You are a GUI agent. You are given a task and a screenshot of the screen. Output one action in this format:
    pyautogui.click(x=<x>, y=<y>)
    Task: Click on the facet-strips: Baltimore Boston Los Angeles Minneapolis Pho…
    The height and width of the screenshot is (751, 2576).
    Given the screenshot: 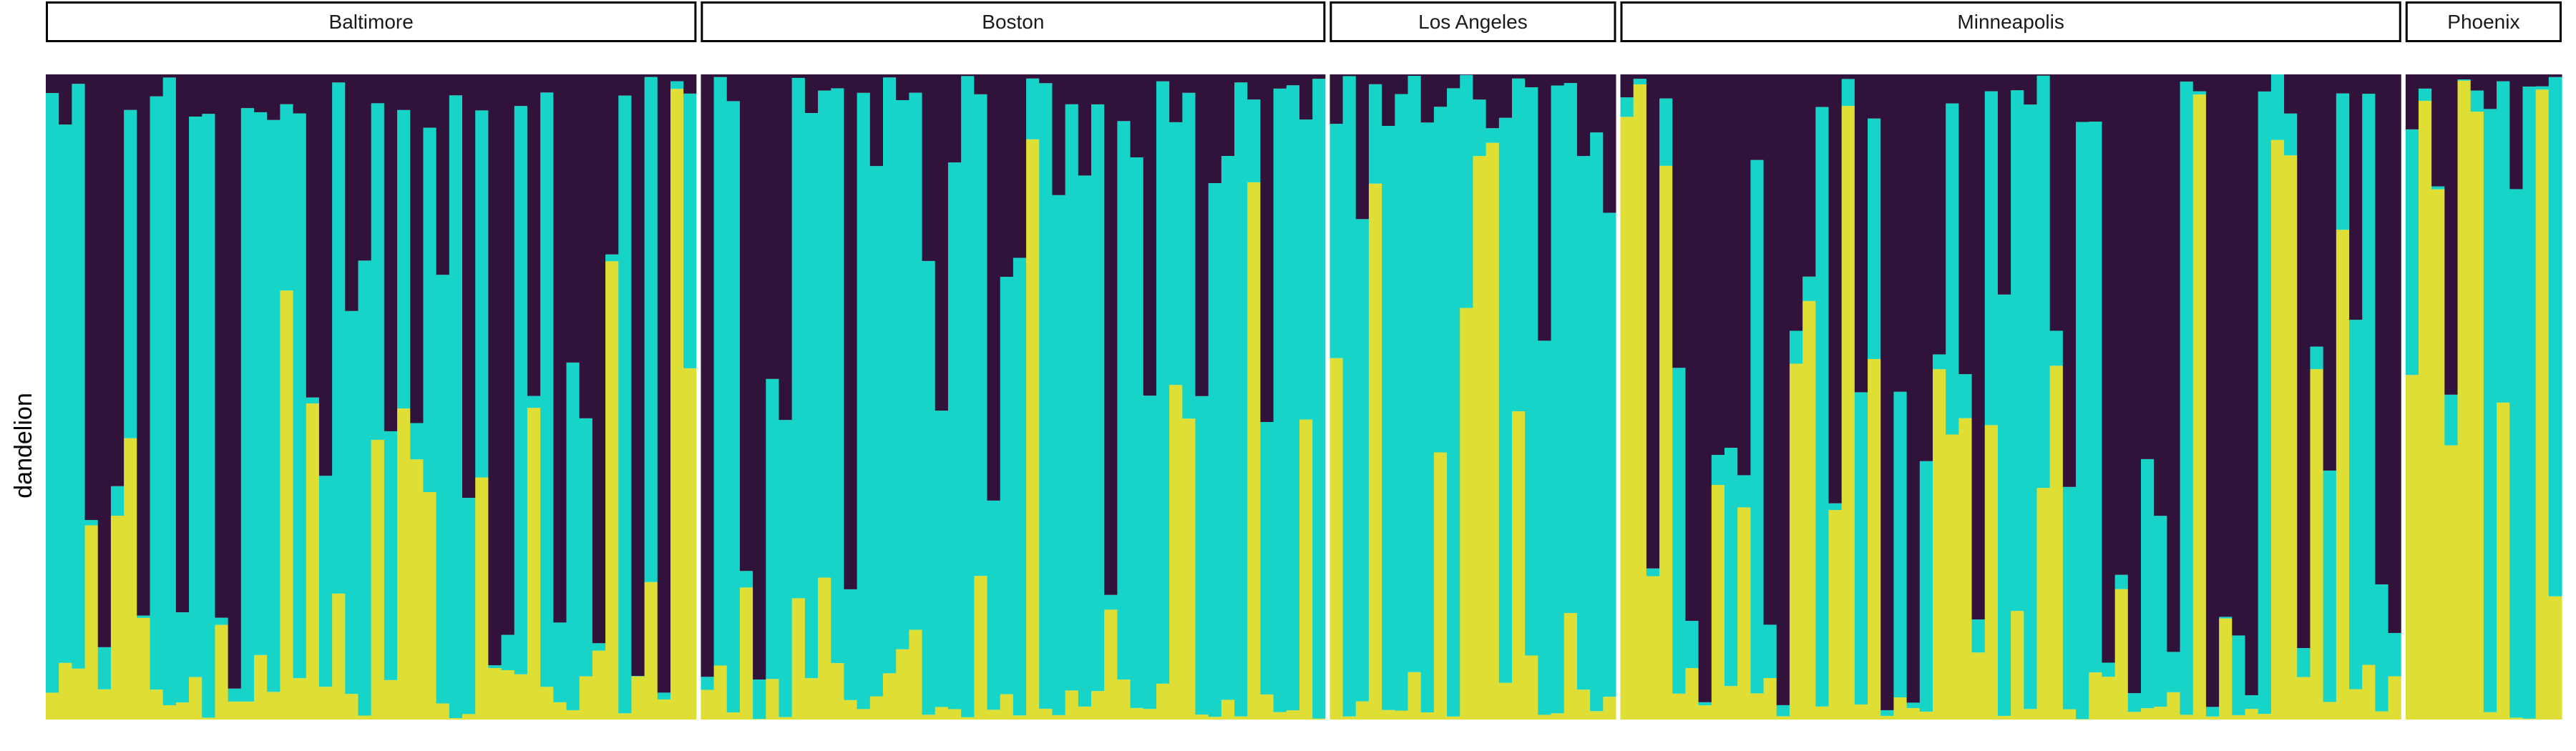 What is the action you would take?
    pyautogui.click(x=1304, y=21)
    